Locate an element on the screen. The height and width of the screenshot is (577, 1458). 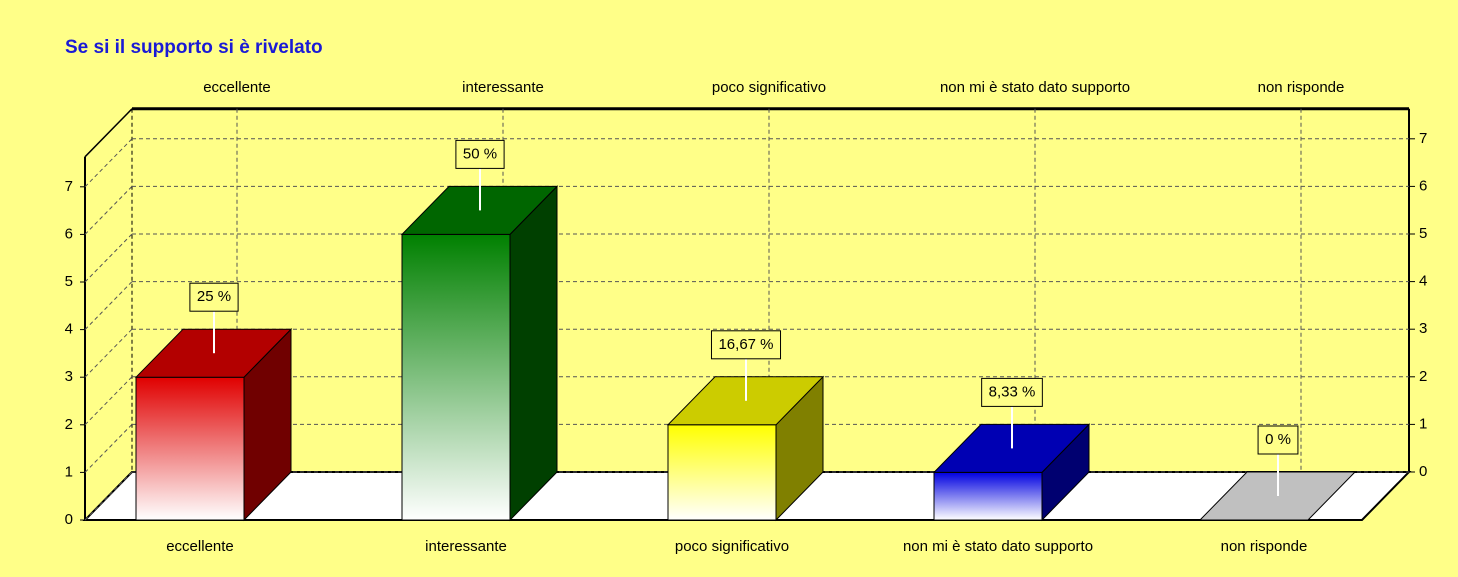
x-top-label: poco significativo is located at coordinates (769, 87).